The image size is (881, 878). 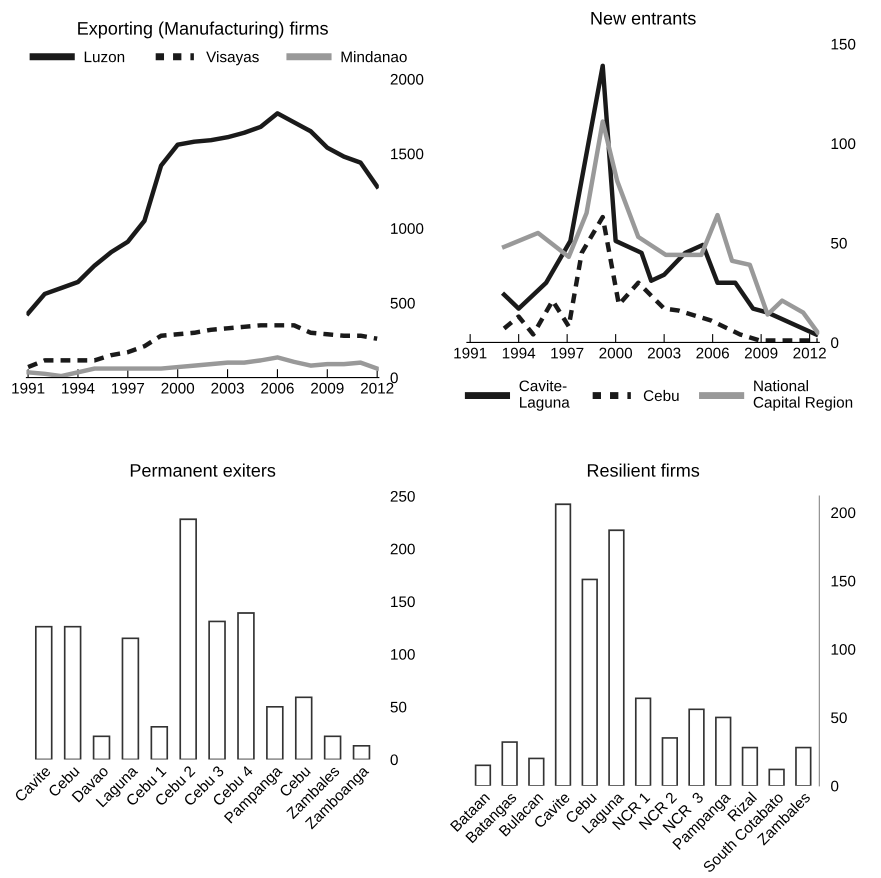 What do you see at coordinates (232, 58) in the screenshot?
I see `legend-label: Visayas` at bounding box center [232, 58].